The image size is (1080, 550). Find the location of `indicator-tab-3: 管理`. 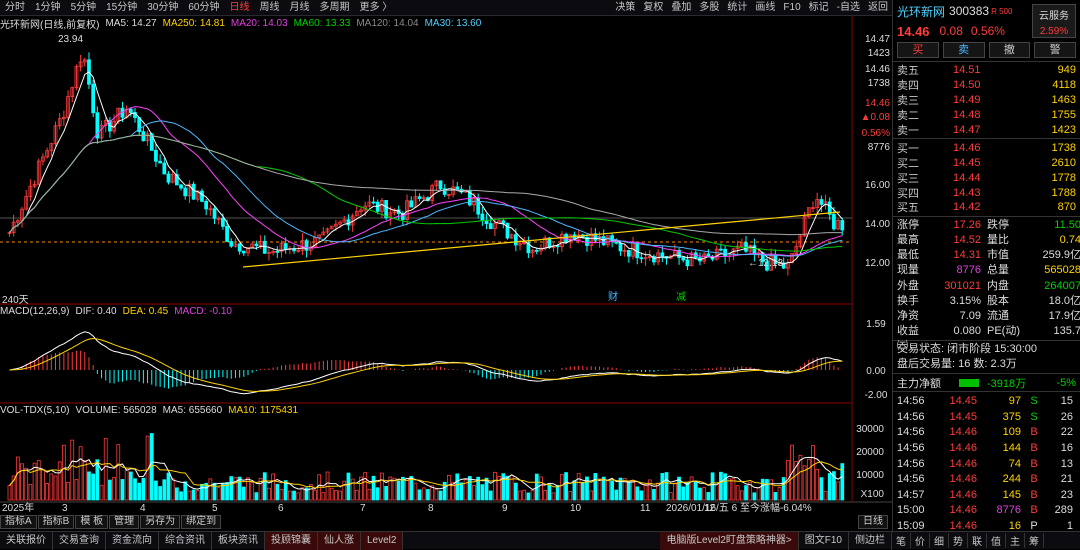

indicator-tab-3: 管理 is located at coordinates (124, 522).